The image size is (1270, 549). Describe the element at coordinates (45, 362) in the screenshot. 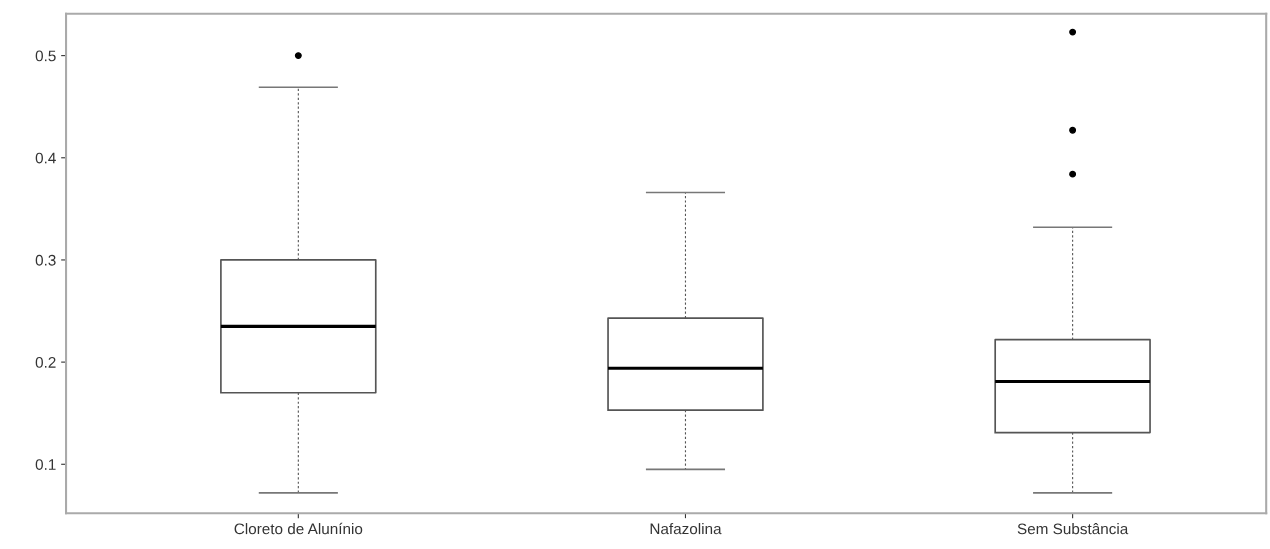

I see `y-tick-label: 0.2` at that location.